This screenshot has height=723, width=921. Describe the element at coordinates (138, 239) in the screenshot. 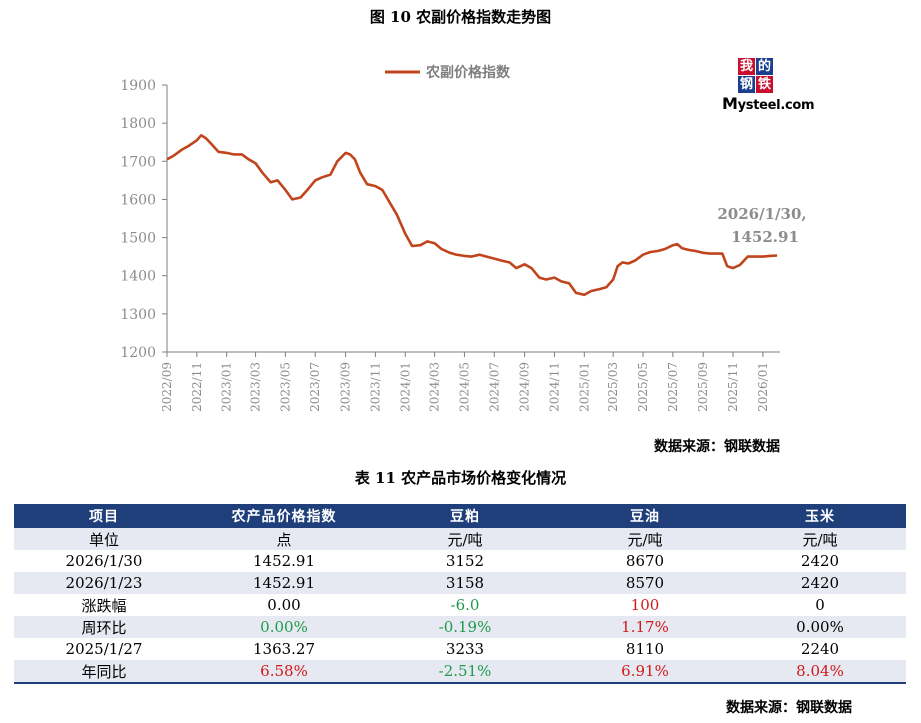

I see `y-tick-label: 1500` at that location.